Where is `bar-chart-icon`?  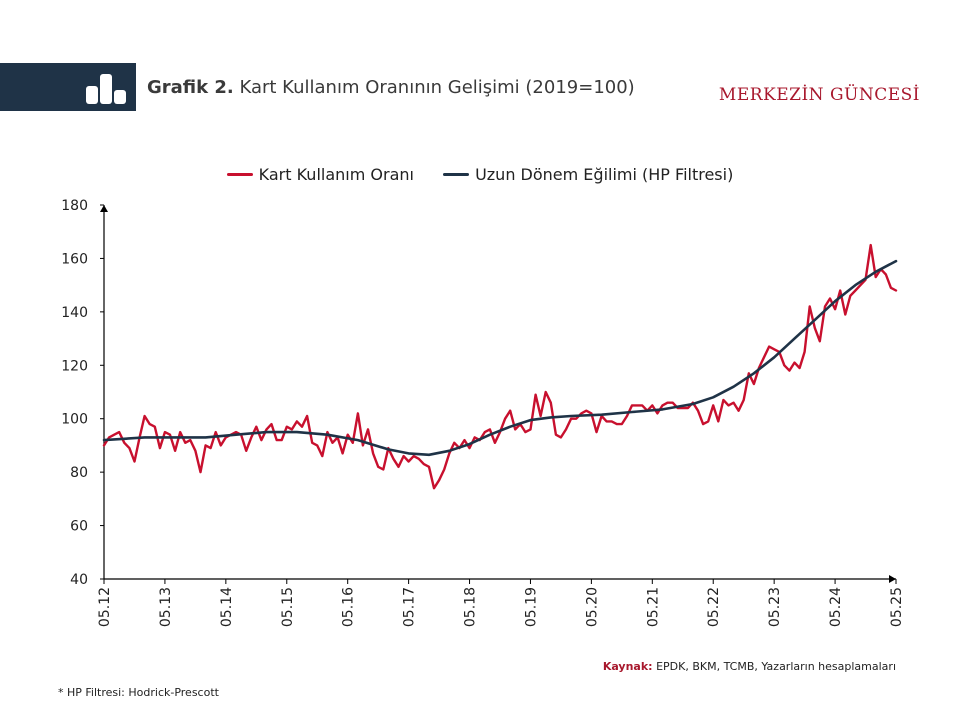 bar-chart-icon is located at coordinates (106, 89).